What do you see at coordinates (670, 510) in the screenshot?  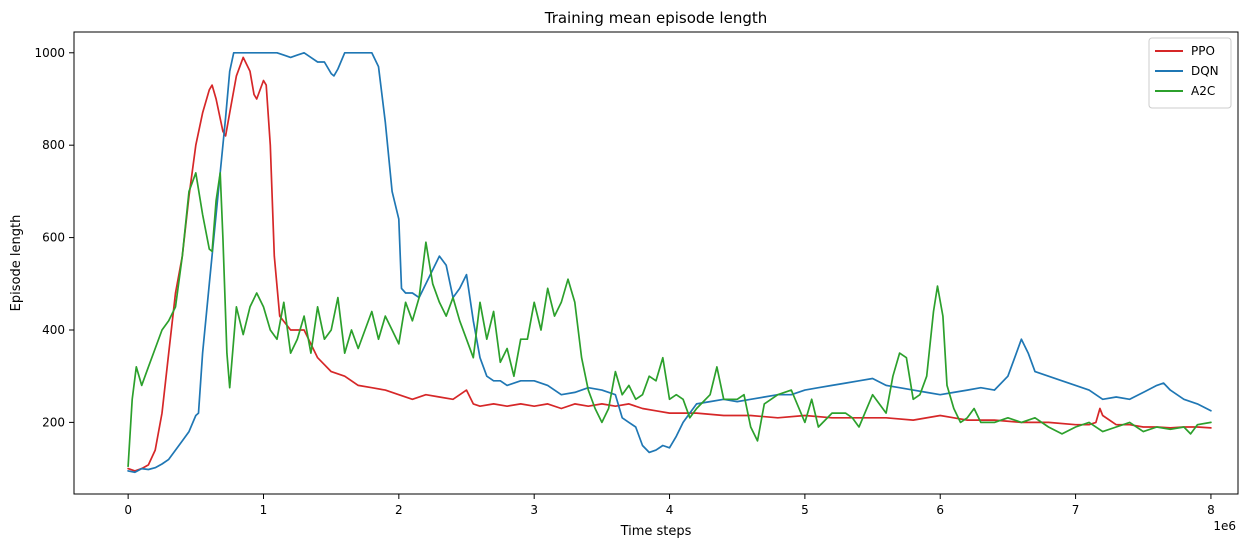 I see `x-tick-label: 4` at bounding box center [670, 510].